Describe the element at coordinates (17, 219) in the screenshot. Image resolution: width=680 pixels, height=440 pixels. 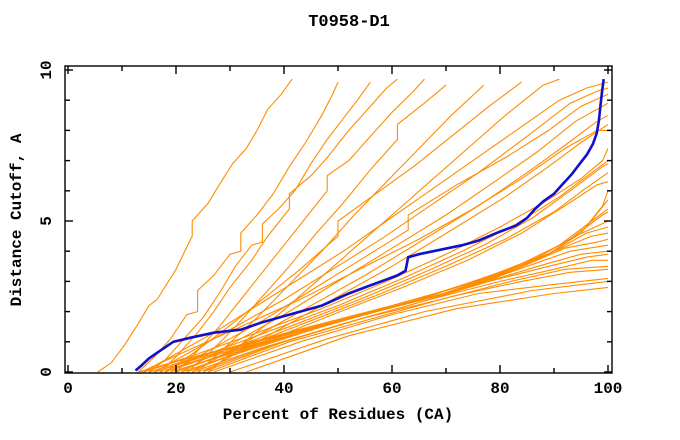
I see `y-axis-label: Distance Cutoff, A` at that location.